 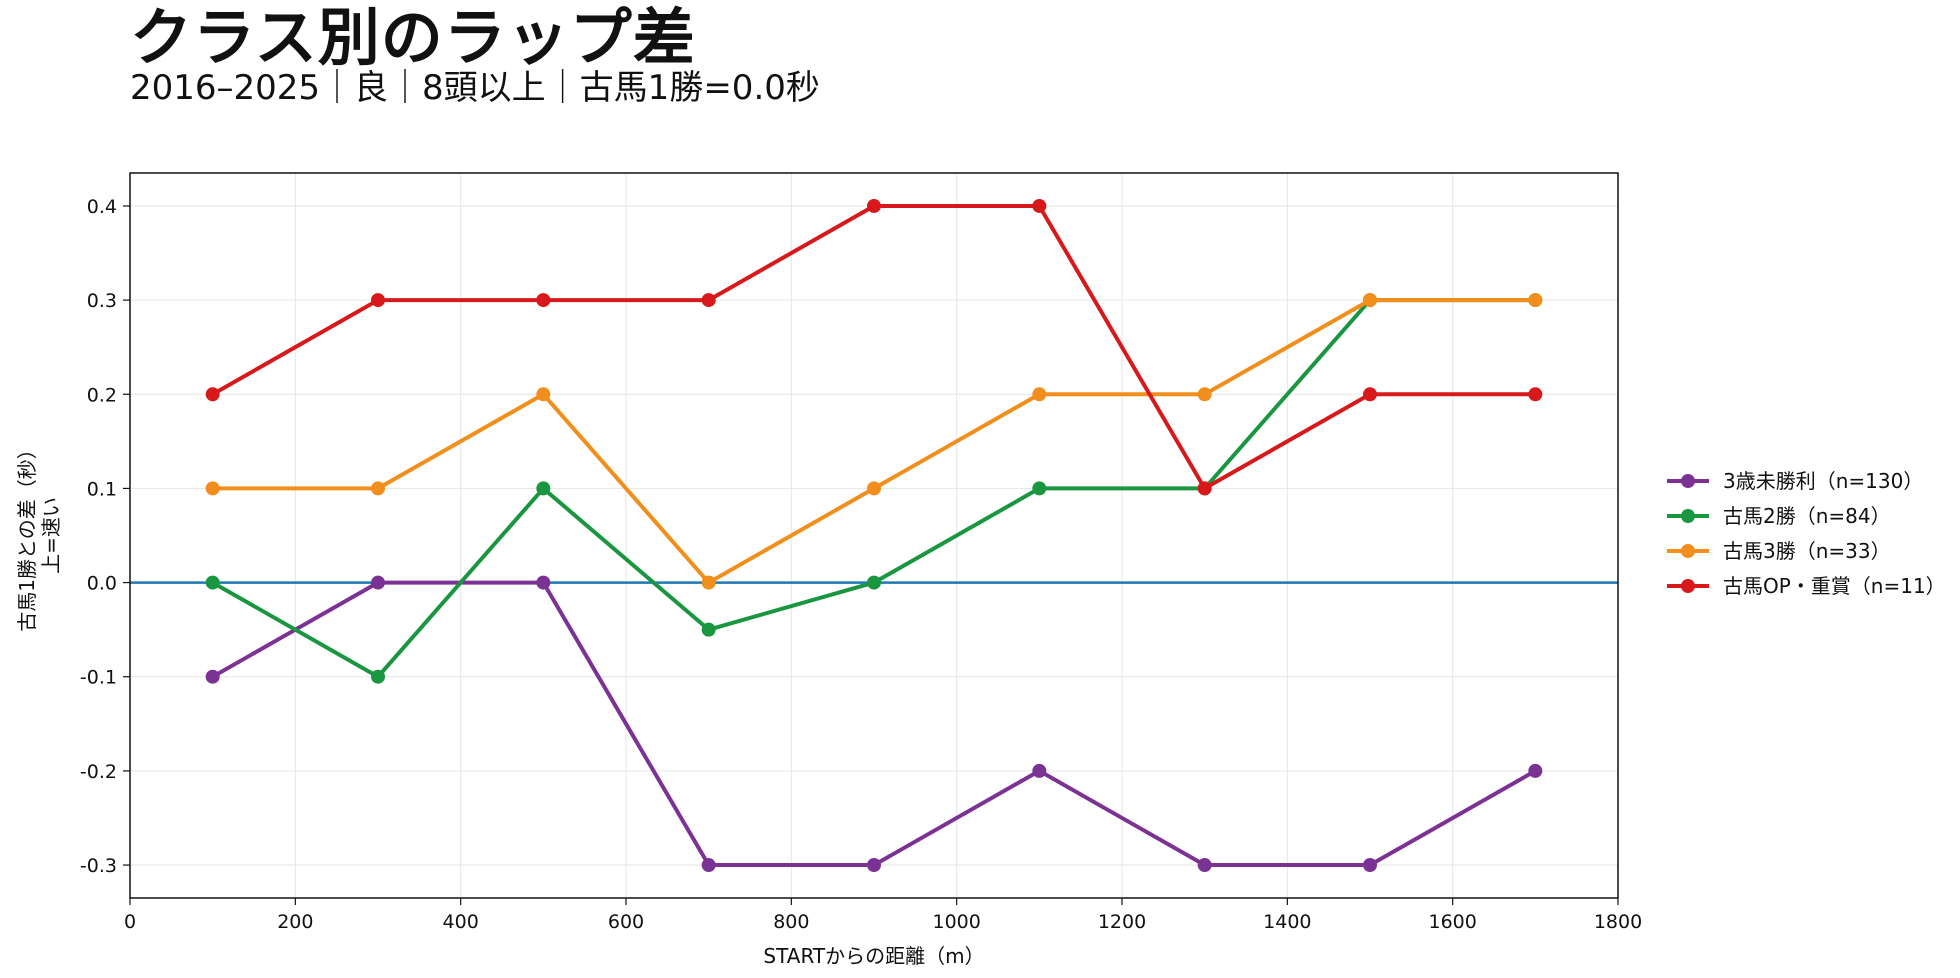 I want to click on y-tick-label: 0.3, so click(x=102, y=301).